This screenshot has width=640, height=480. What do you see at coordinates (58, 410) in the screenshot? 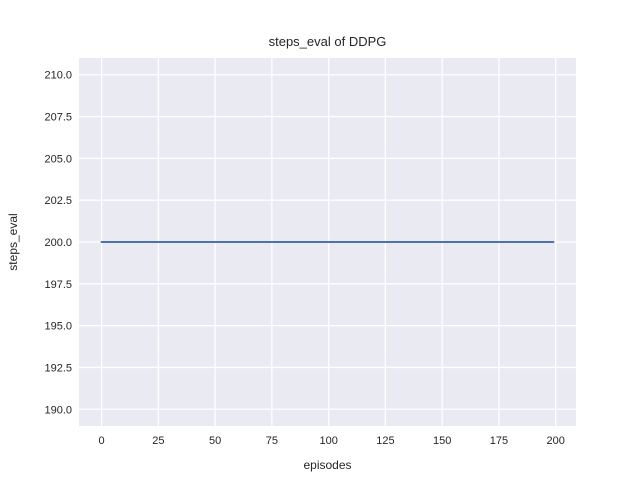
I see `y-tick-label: 190.0` at bounding box center [58, 410].